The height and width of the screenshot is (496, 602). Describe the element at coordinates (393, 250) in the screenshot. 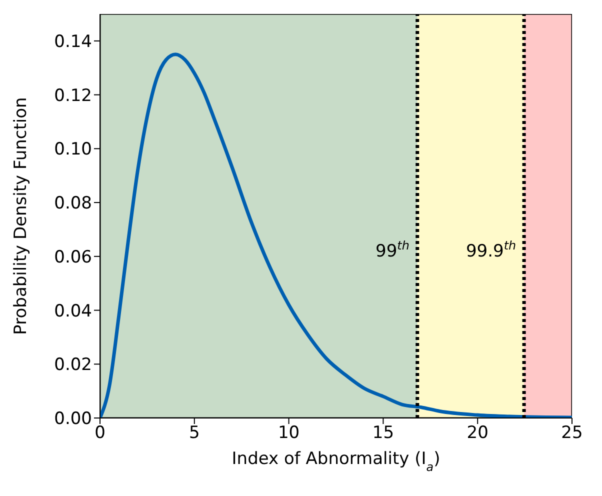

I see `ref-line-label: 99$^{th}$` at that location.